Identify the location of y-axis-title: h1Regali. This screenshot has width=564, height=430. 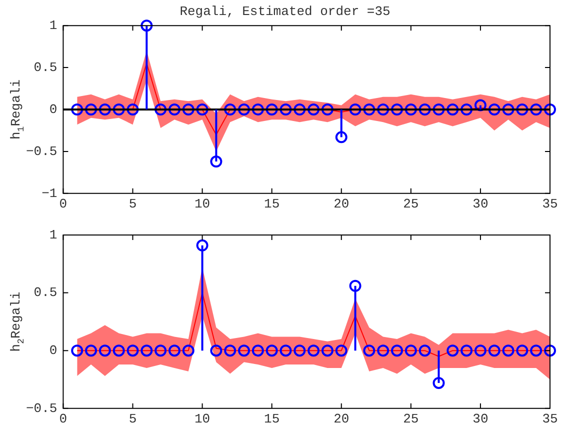
(17, 109).